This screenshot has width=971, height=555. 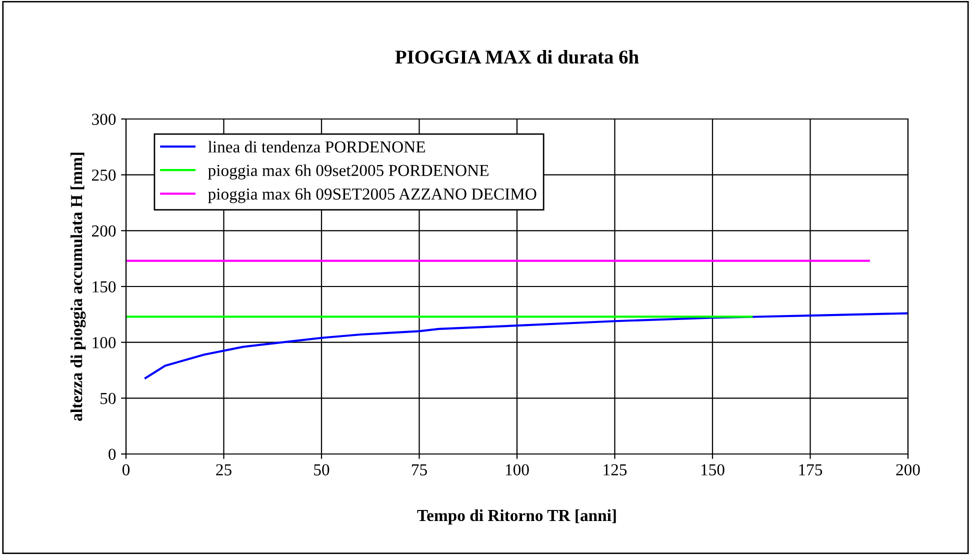 I want to click on y-tick-label: 200, so click(x=104, y=231).